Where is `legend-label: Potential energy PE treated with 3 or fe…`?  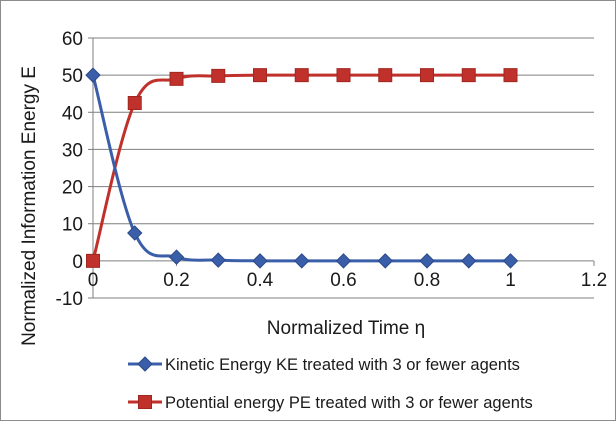
legend-label: Potential energy PE treated with 3 or fe… is located at coordinates (349, 403).